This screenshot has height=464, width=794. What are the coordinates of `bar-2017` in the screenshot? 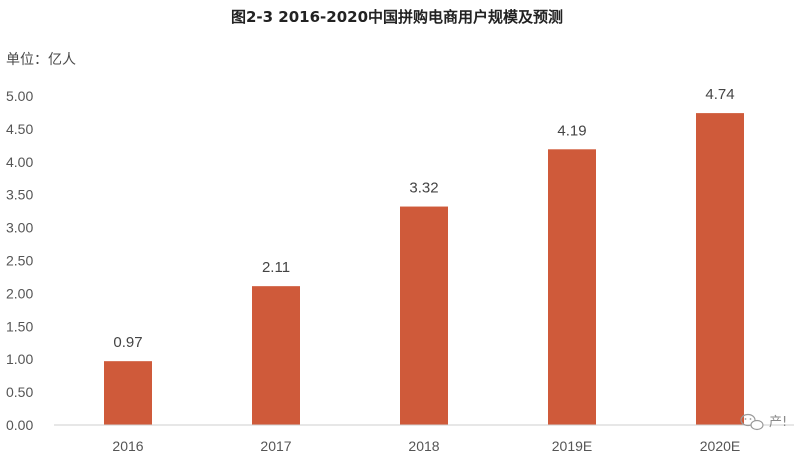 It's located at (276, 355).